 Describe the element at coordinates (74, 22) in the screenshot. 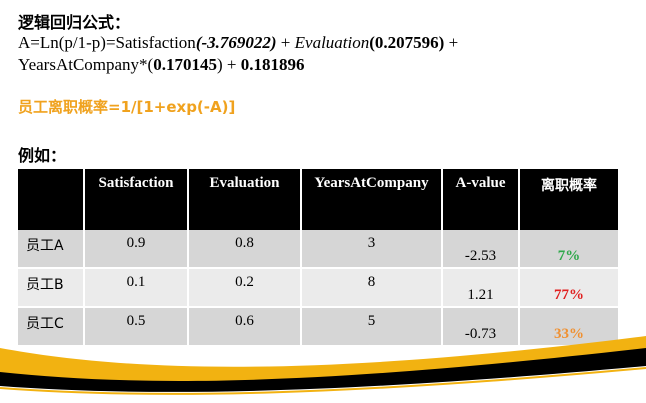

I see `formula-heading: 逻辑回归公式：` at that location.